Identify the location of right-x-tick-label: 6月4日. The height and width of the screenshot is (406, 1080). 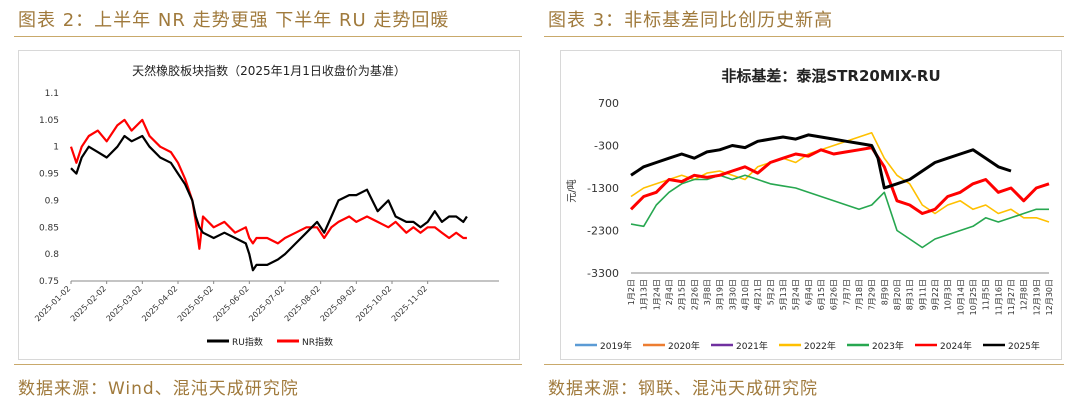
(808, 292).